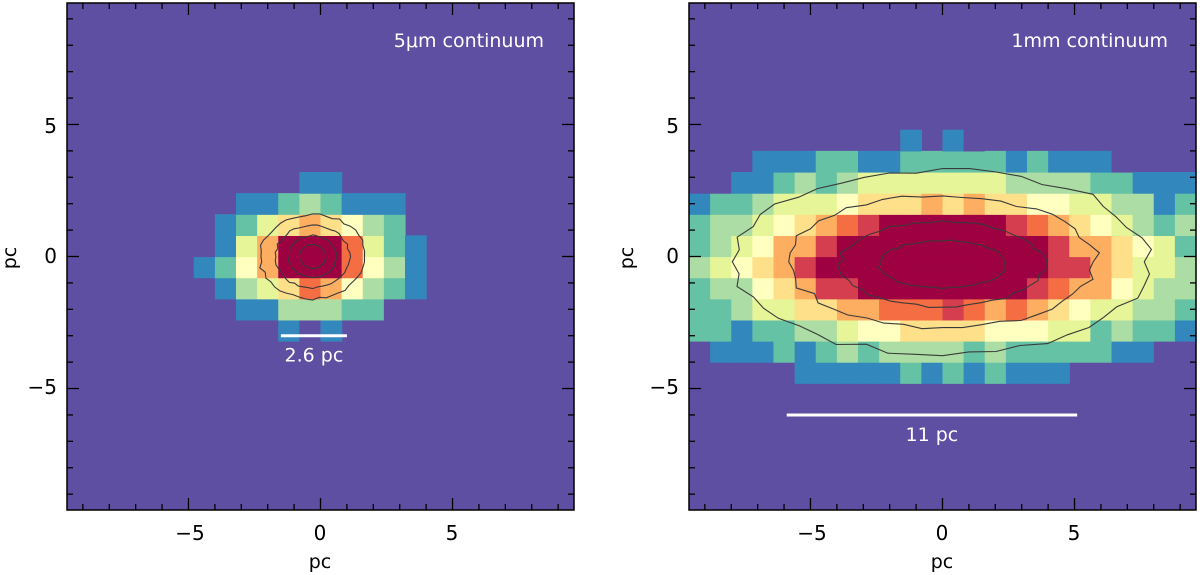 The width and height of the screenshot is (1200, 575). What do you see at coordinates (1074, 533) in the screenshot?
I see `x-tick-label: 5` at bounding box center [1074, 533].